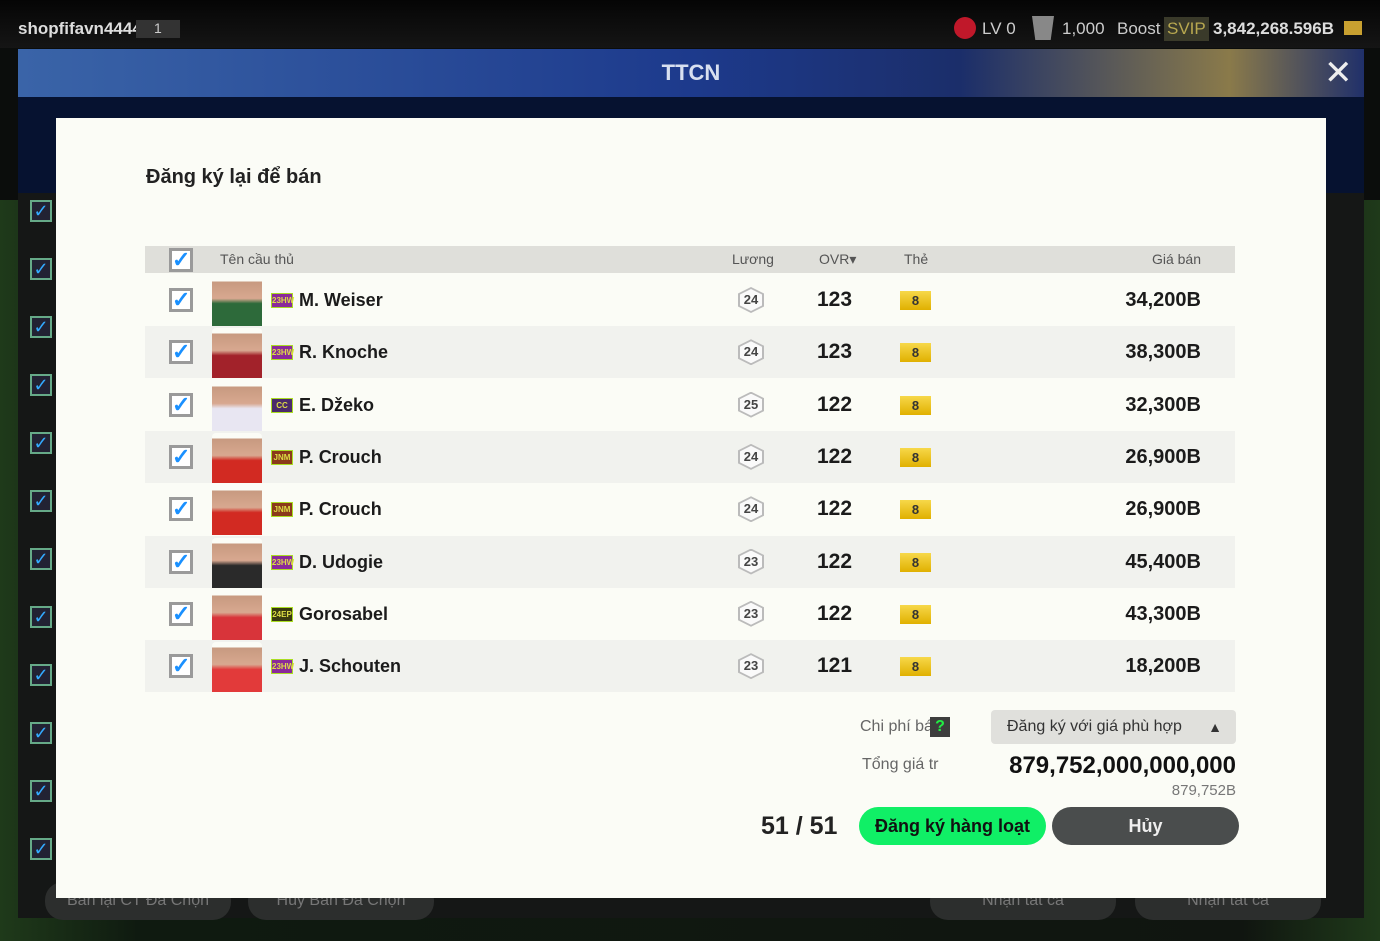 This screenshot has width=1380, height=941. What do you see at coordinates (340, 509) in the screenshot?
I see `player-name: P. Crouch` at bounding box center [340, 509].